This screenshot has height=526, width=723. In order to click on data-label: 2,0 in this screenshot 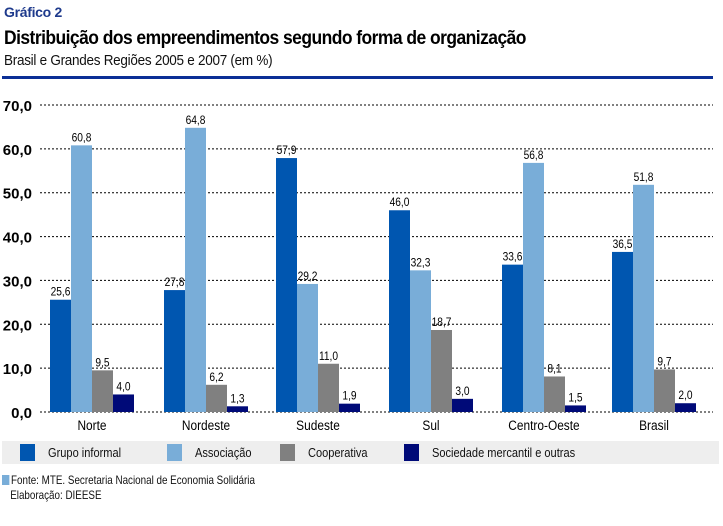, I will do `click(685, 396)`.